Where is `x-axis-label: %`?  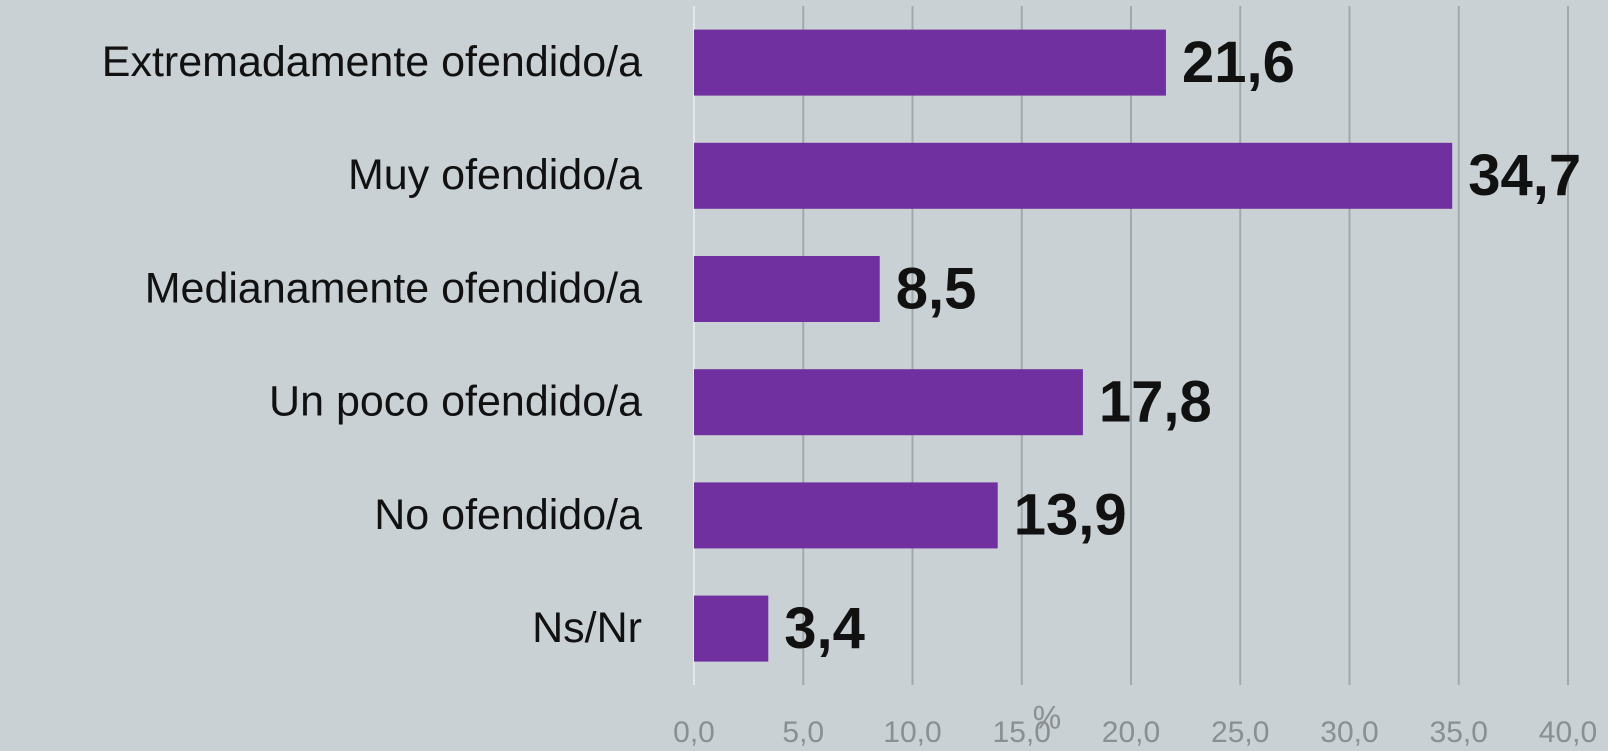
x-axis-label: % is located at coordinates (1047, 717).